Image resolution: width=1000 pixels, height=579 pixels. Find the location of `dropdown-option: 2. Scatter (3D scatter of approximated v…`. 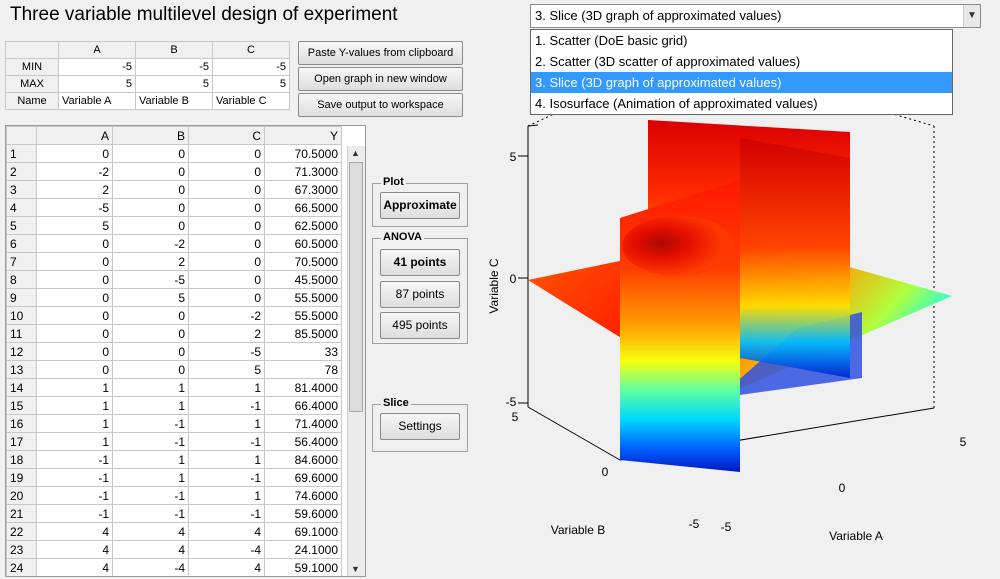

dropdown-option: 2. Scatter (3D scatter of approximated v… is located at coordinates (668, 61).